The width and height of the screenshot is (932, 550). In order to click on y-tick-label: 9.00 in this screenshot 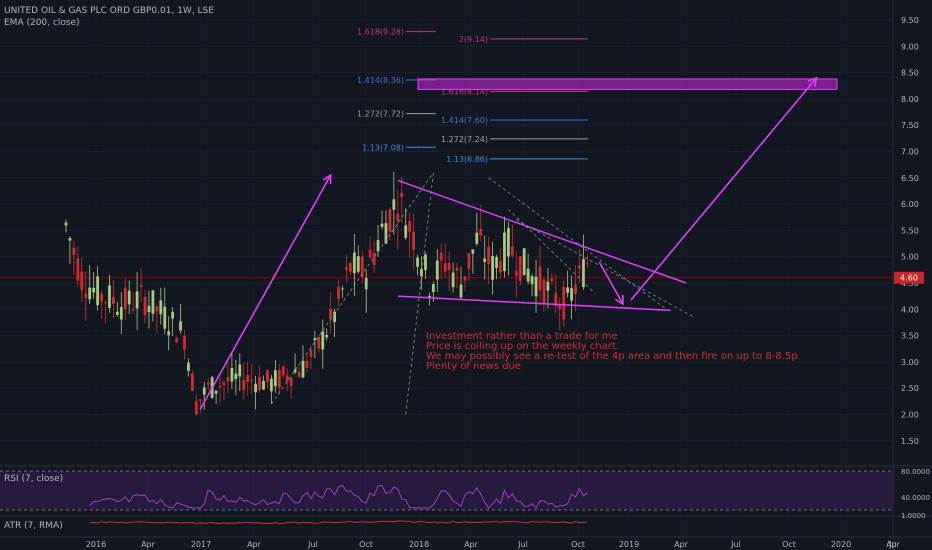, I will do `click(910, 46)`.